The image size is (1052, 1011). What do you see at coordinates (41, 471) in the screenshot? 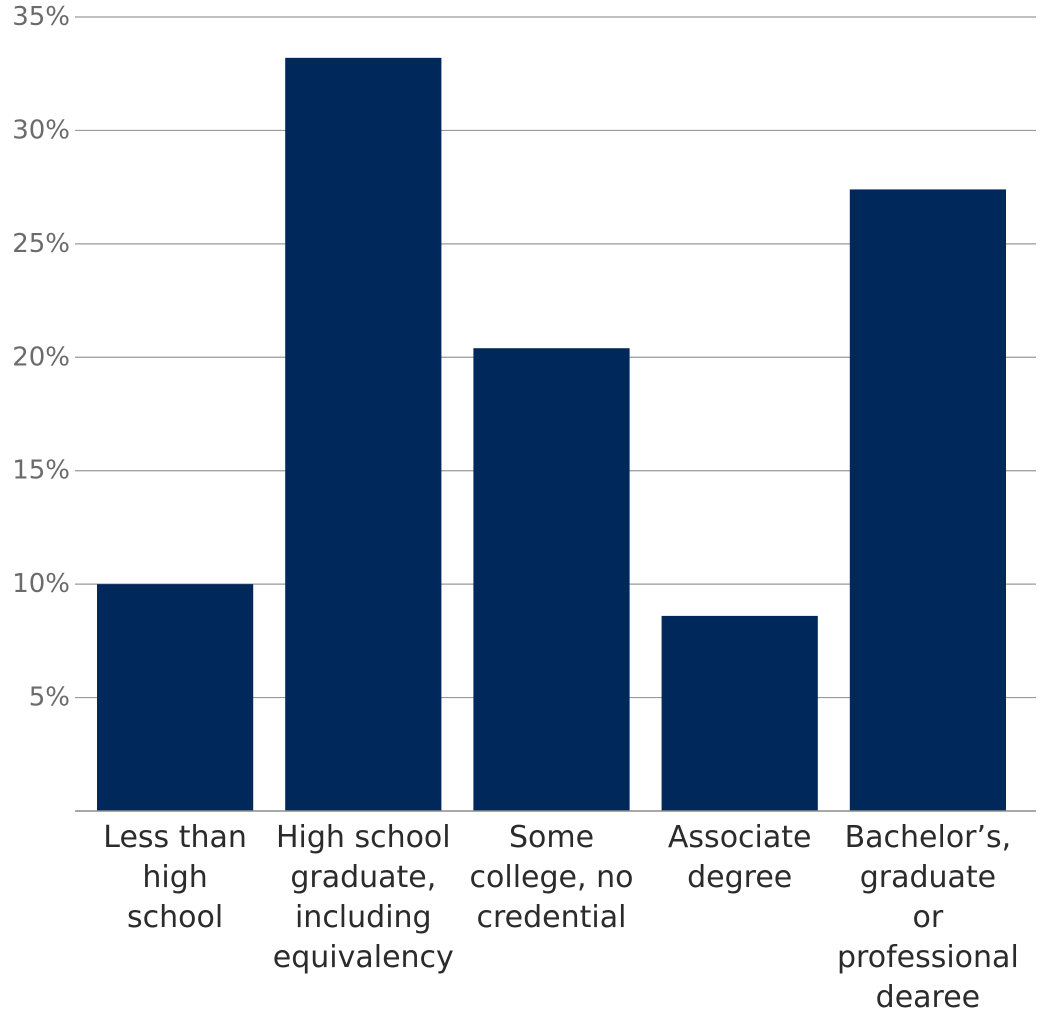
I see `y-tick-label: 15%` at bounding box center [41, 471].